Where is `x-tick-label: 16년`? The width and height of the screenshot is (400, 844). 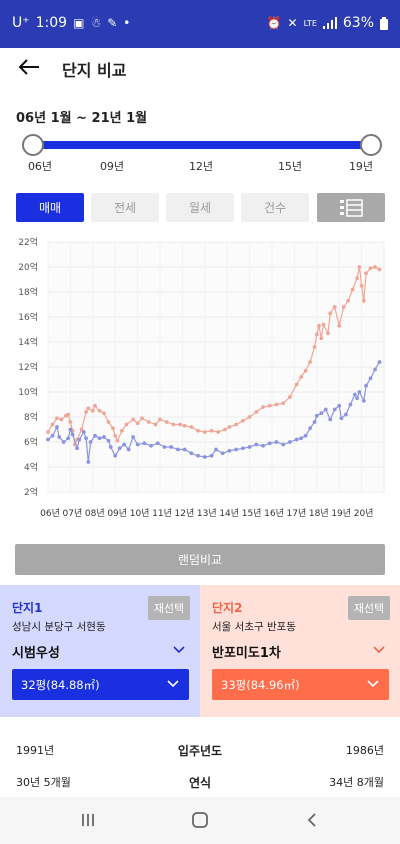 x-tick-label: 16년 is located at coordinates (274, 513).